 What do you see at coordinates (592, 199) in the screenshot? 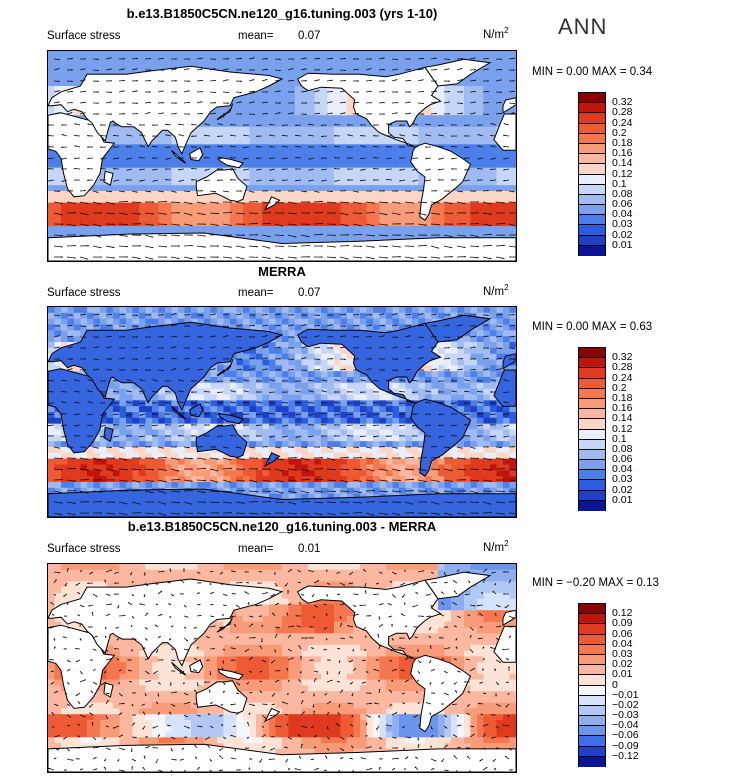
I see `colorbar-box` at bounding box center [592, 199].